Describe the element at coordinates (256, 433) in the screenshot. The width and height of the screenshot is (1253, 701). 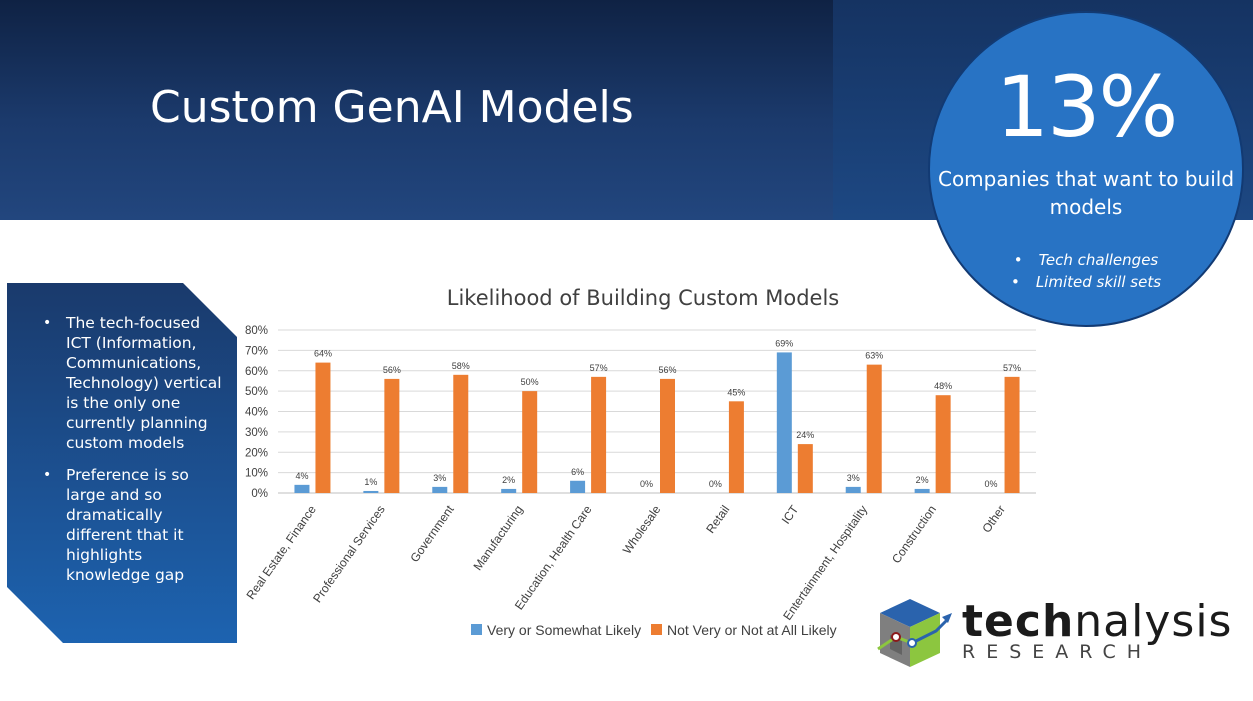
I see `y-tick-label: 30%` at that location.